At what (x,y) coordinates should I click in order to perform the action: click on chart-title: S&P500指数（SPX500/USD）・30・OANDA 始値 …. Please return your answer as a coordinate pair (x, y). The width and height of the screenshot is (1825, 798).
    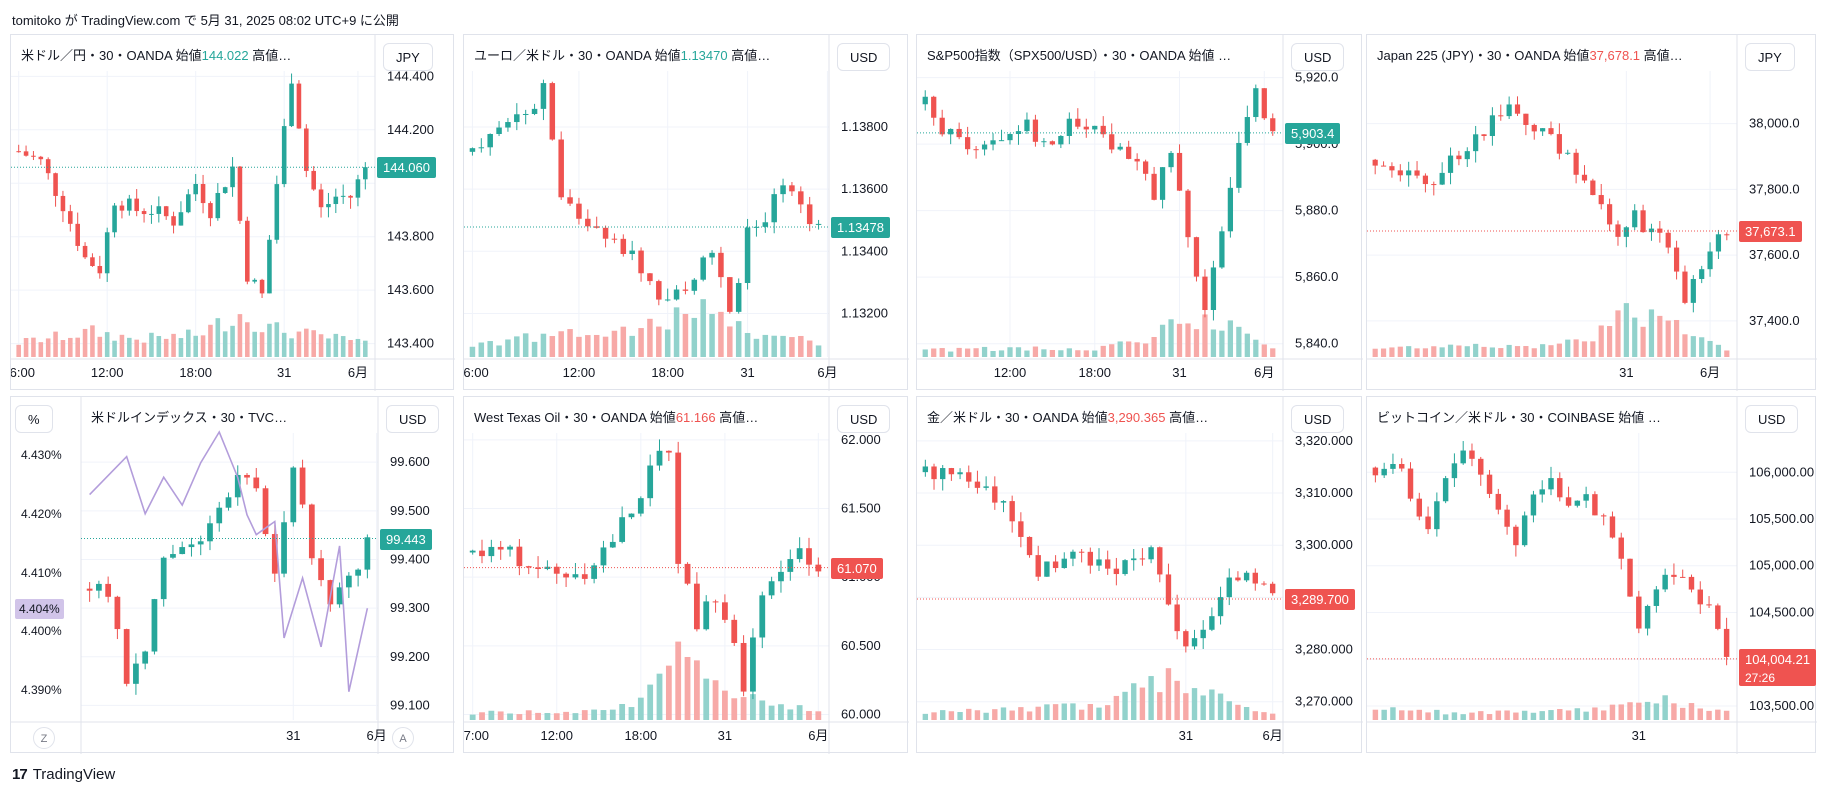
    Looking at the image, I should click on (1079, 54).